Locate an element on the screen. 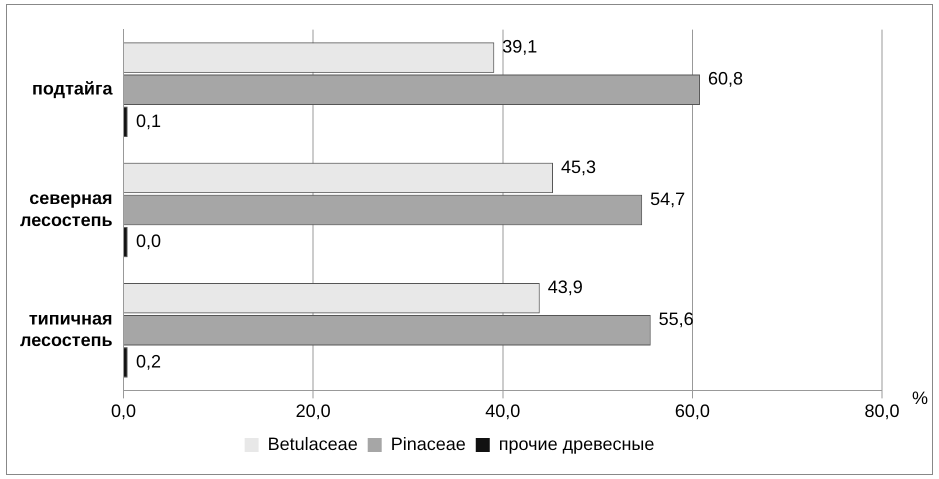 The width and height of the screenshot is (939, 479). legend-label: прочие древесные is located at coordinates (576, 444).